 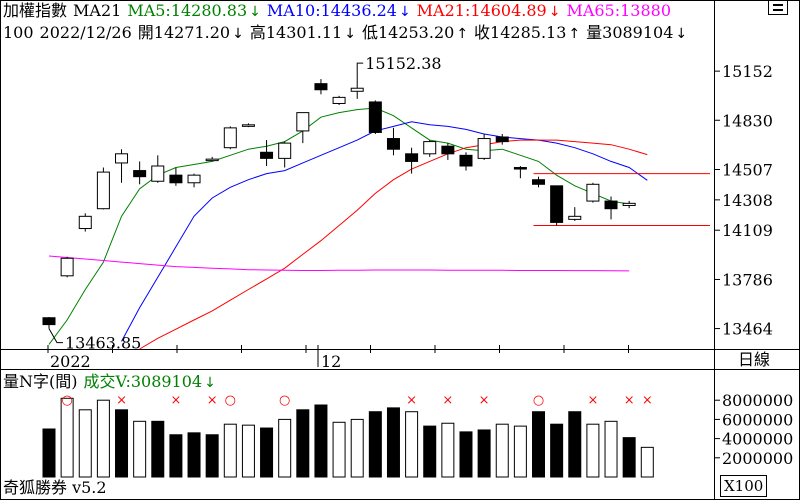 What do you see at coordinates (403, 63) in the screenshot?
I see `high-annotation: 15152.38` at bounding box center [403, 63].